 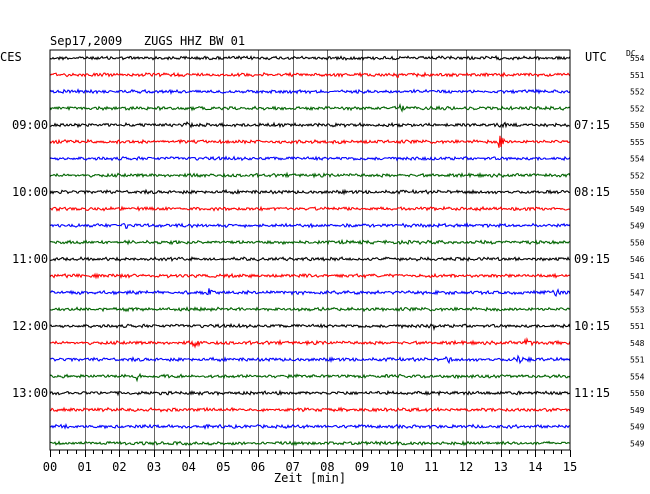 What do you see at coordinates (592, 326) in the screenshot?
I see `right-hour-label: 10:15` at bounding box center [592, 326].